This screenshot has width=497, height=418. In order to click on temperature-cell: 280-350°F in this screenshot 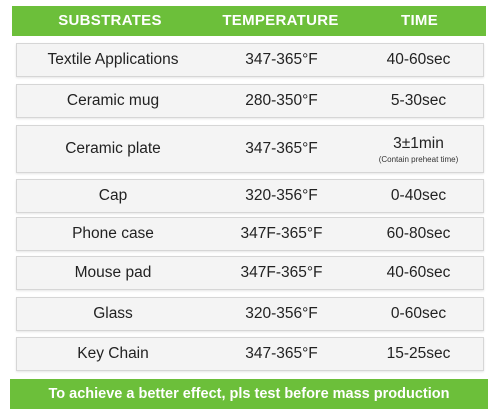, I will do `click(281, 100)`.